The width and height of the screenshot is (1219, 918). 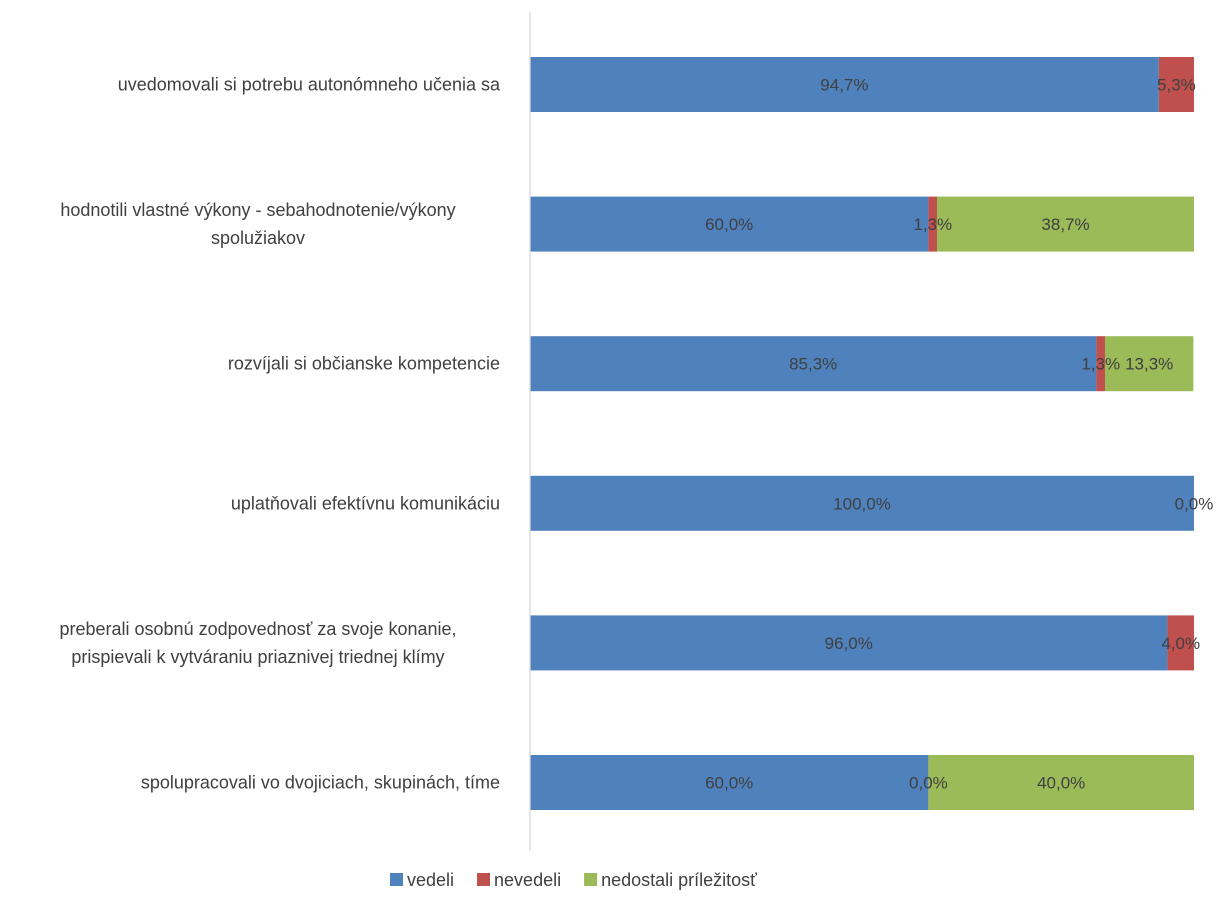 I want to click on data-label: 100,0%, so click(x=862, y=503).